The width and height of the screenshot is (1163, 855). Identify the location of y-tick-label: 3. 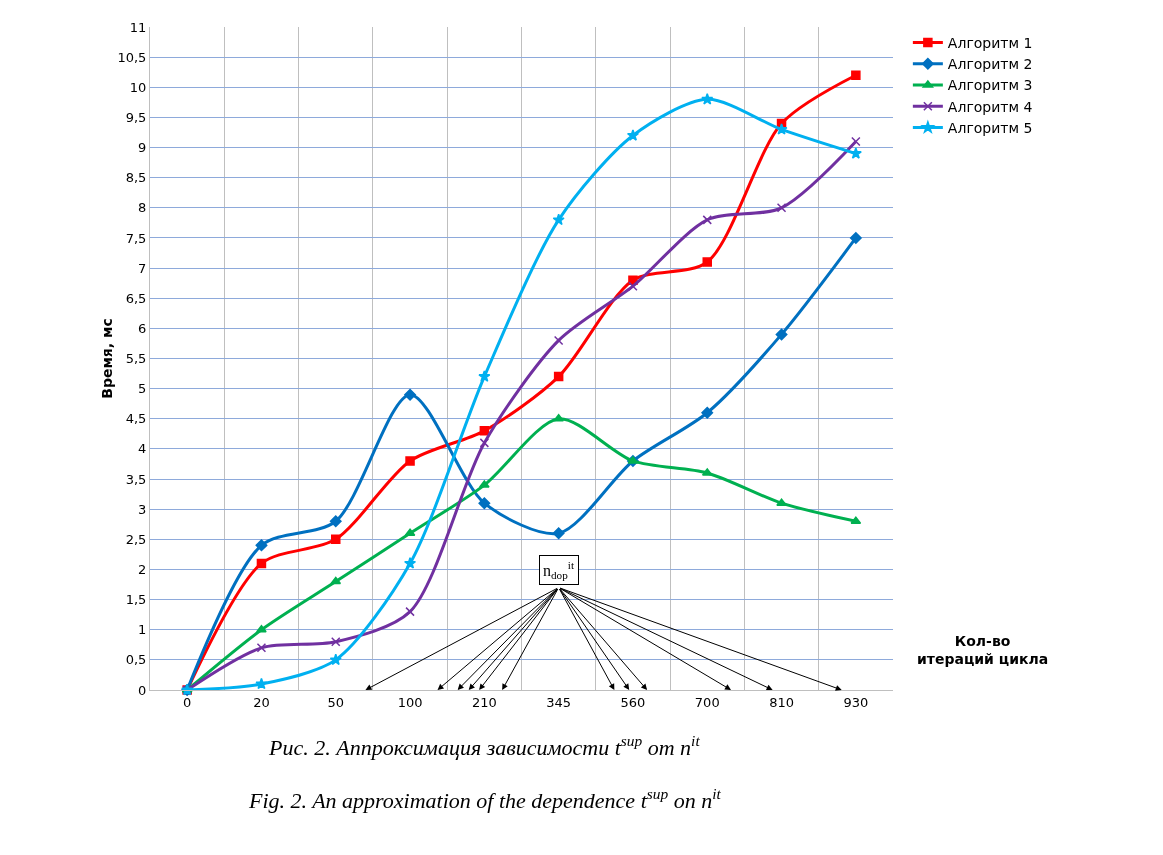
(142, 509).